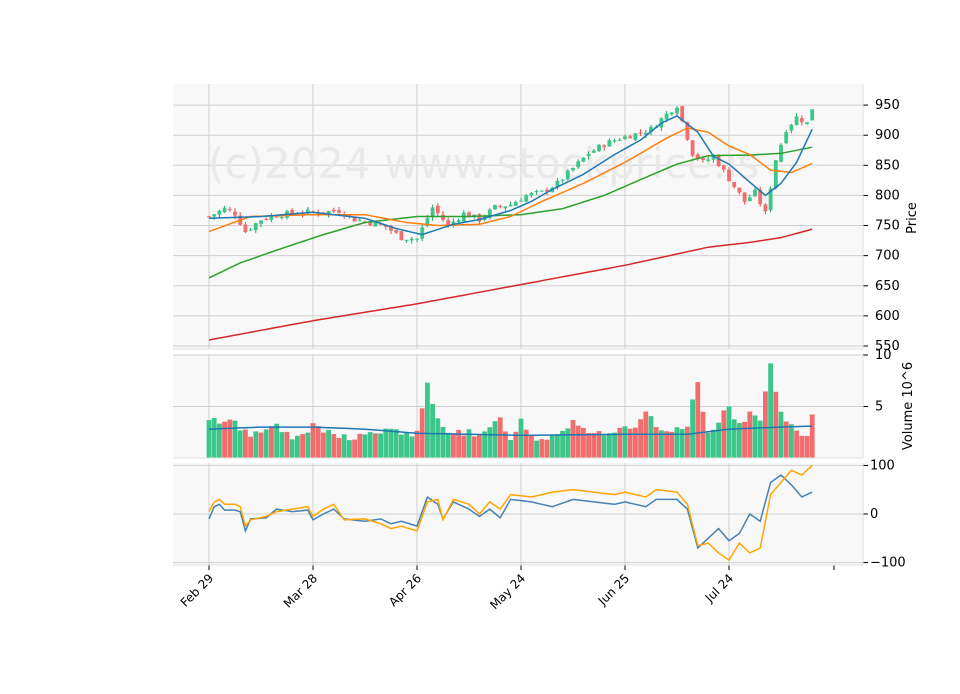  I want to click on oscillator-tick-label: 0, so click(874, 514).